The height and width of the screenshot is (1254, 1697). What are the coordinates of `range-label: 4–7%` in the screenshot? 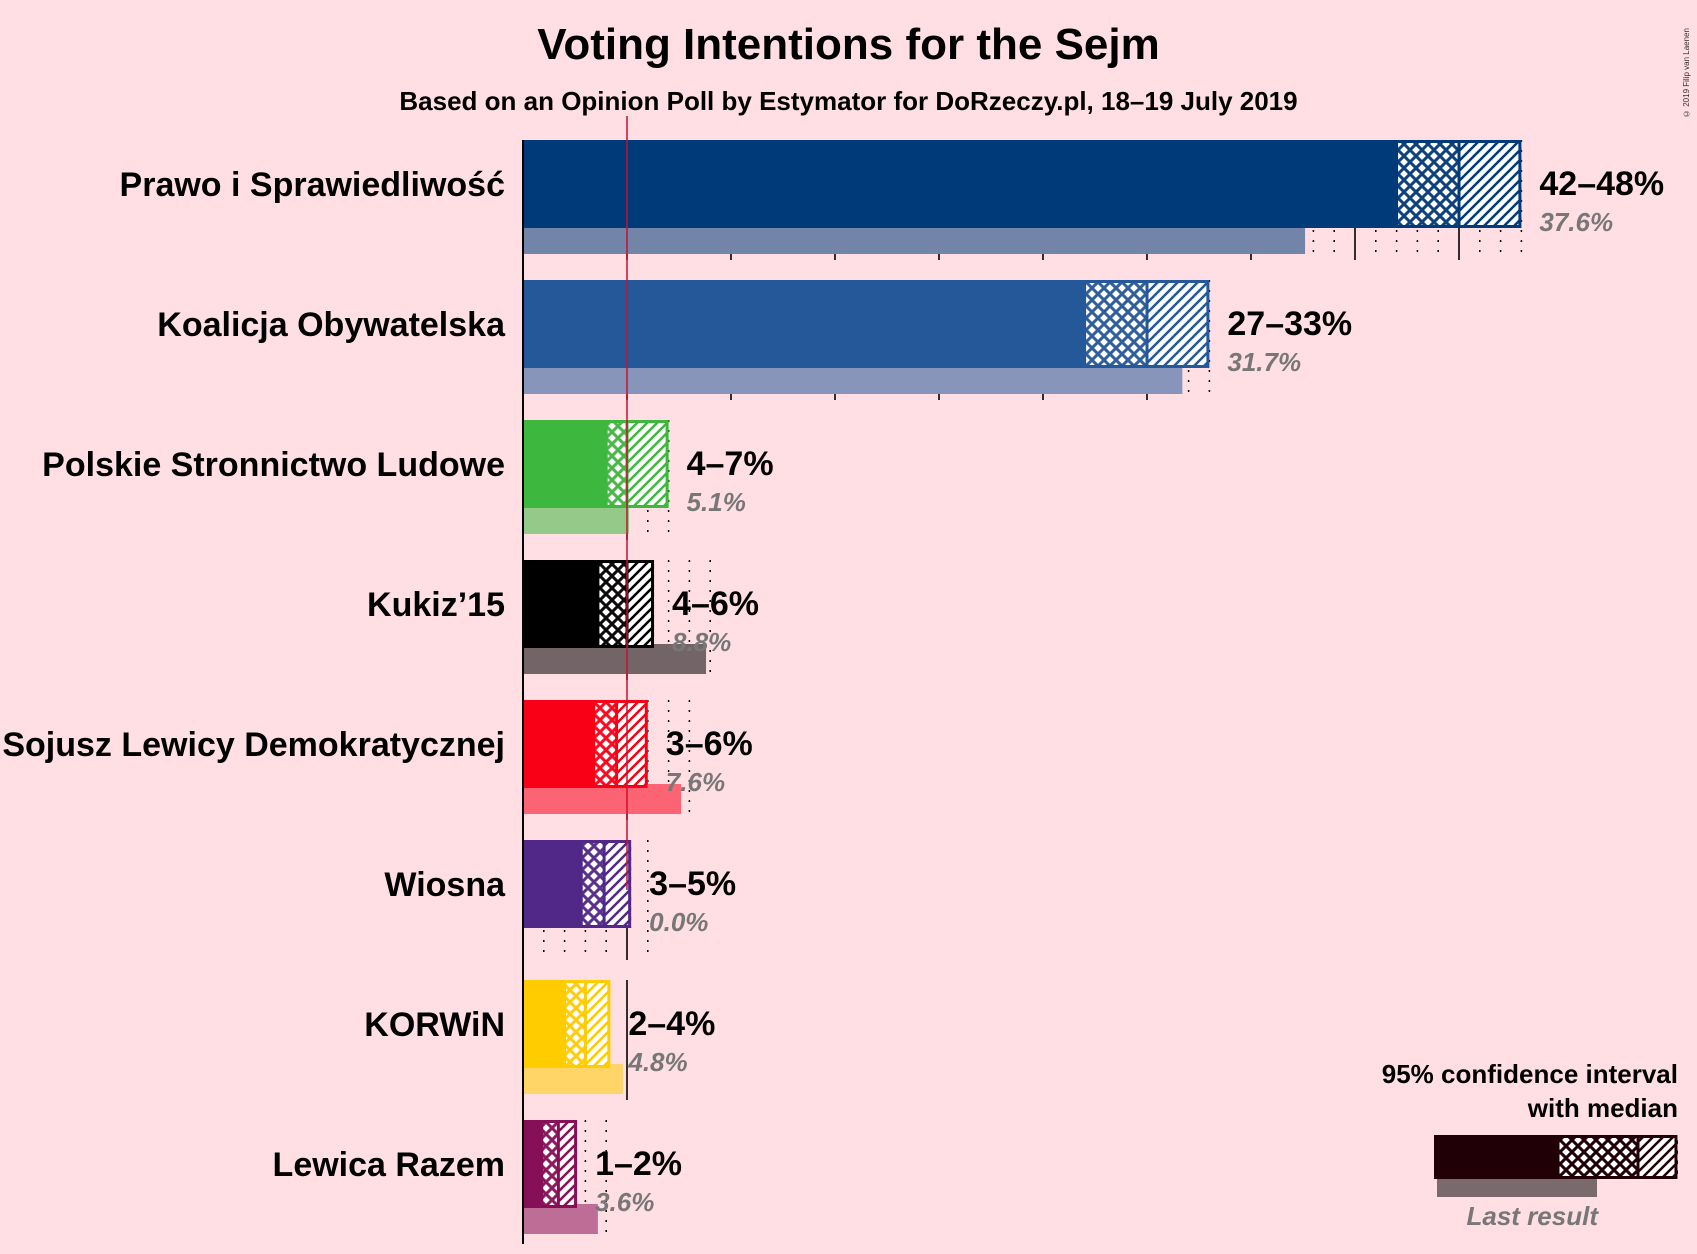 It's located at (730, 464).